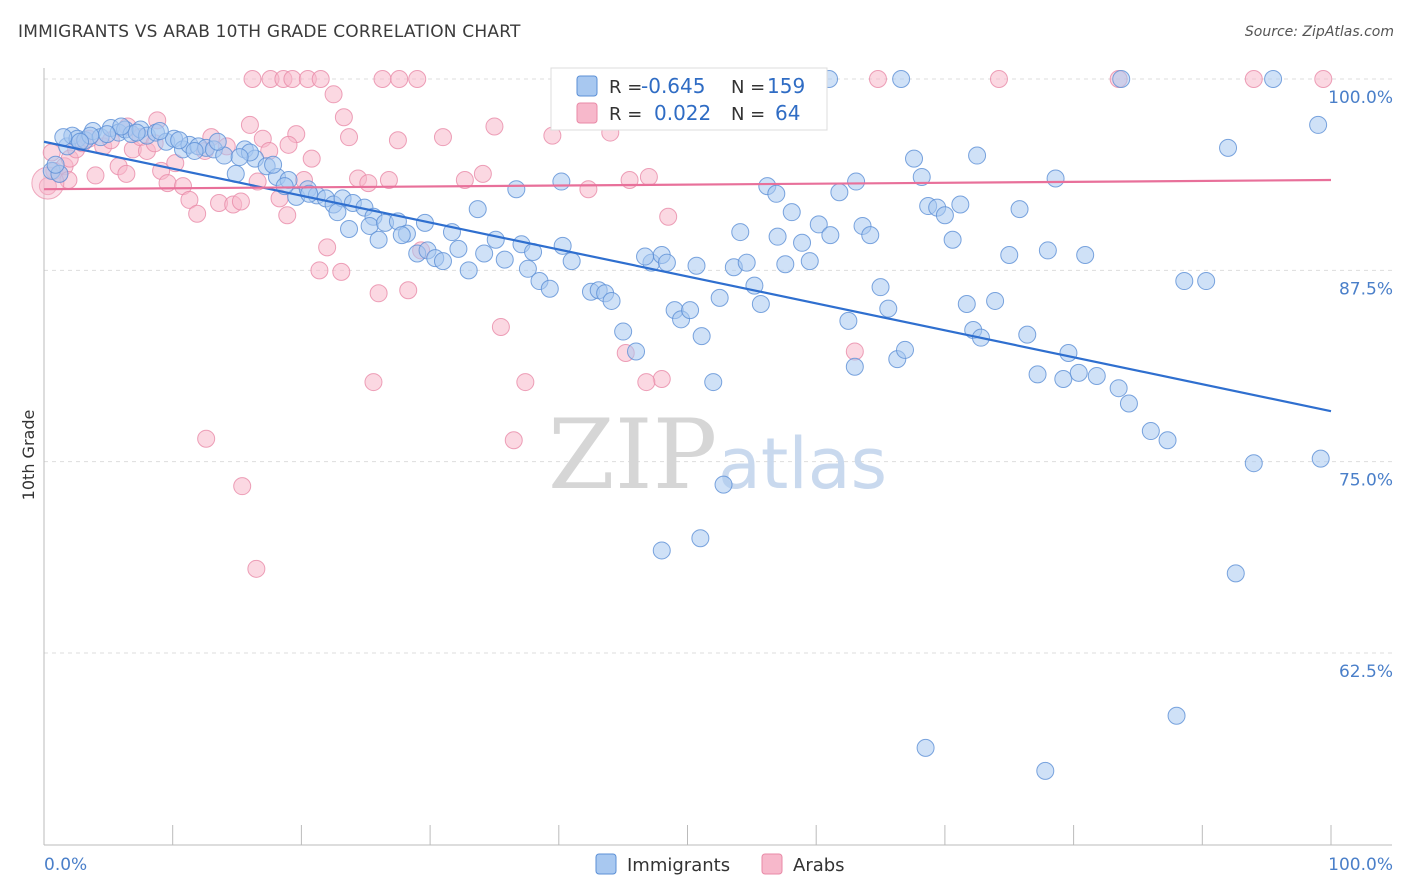 The height and width of the screenshot is (892, 1406). What do you see at coordinates (65, 865) in the screenshot?
I see `x-tick-label-0: 0.0%` at bounding box center [65, 865].